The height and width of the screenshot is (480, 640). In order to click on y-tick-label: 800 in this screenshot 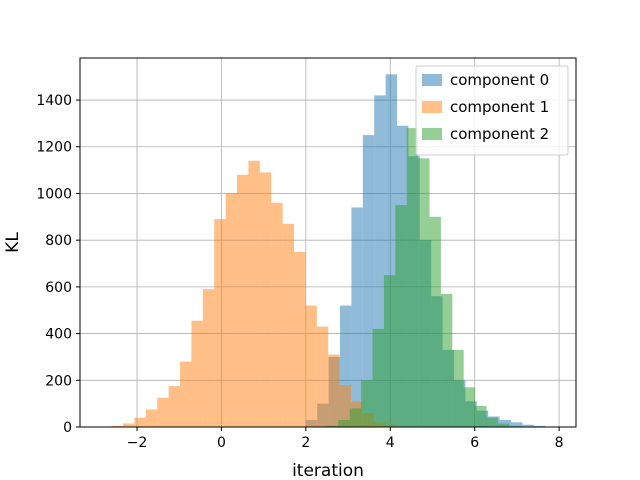, I will do `click(58, 241)`.